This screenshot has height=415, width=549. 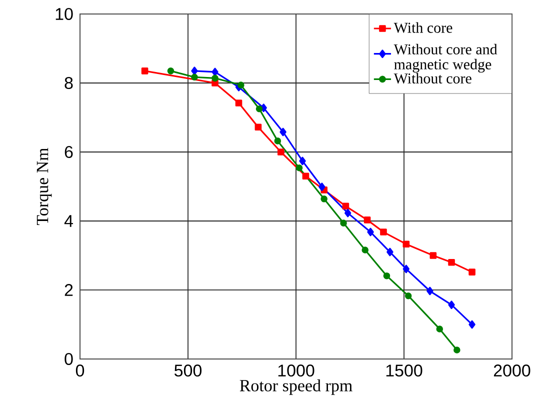 What do you see at coordinates (433, 78) in the screenshot?
I see `legend-label: Without core` at bounding box center [433, 78].